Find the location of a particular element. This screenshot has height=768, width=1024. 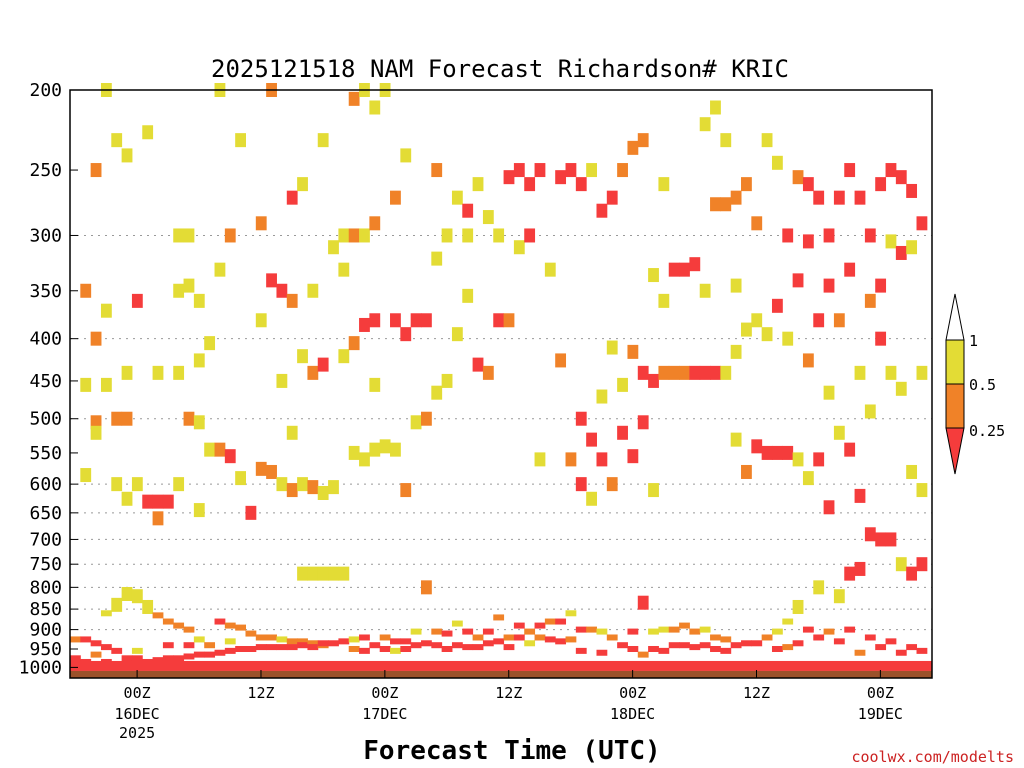

y-tick-label: 650 is located at coordinates (45, 513).